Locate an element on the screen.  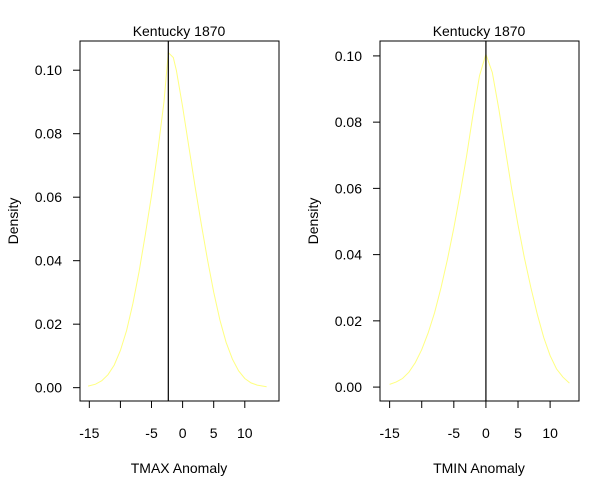
x-axis-label: TMIN Anomaly is located at coordinates (479, 468).